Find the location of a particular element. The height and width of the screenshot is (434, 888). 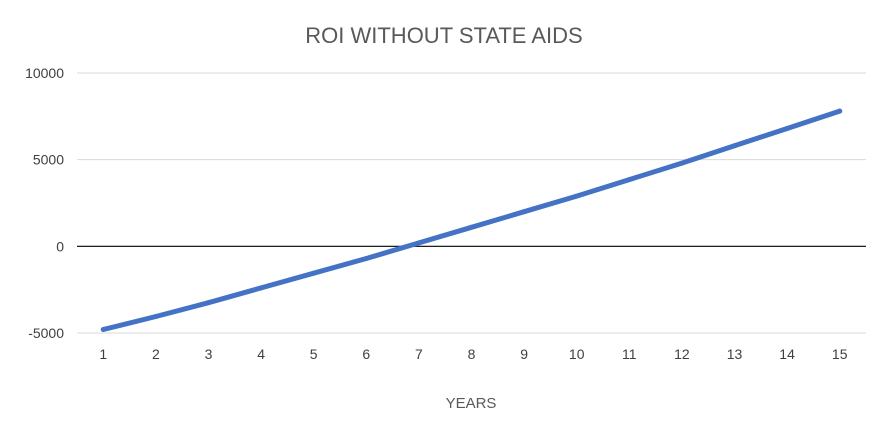

x-tick-label: 2 is located at coordinates (156, 354).